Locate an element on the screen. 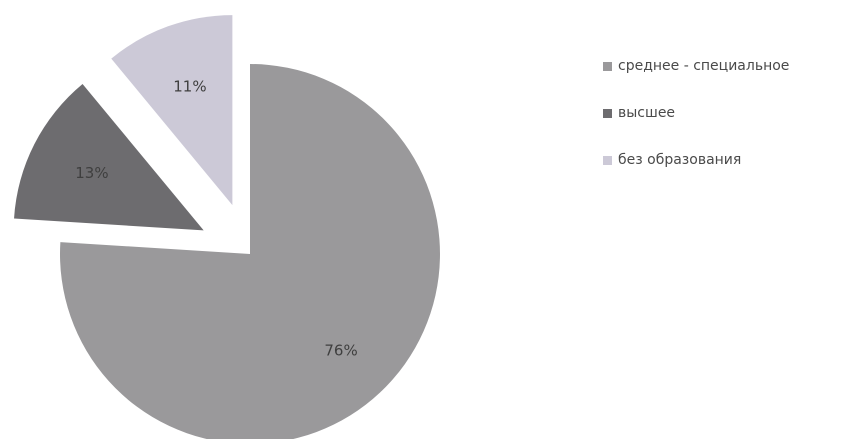  legend-label-higher: высшее is located at coordinates (647, 113).